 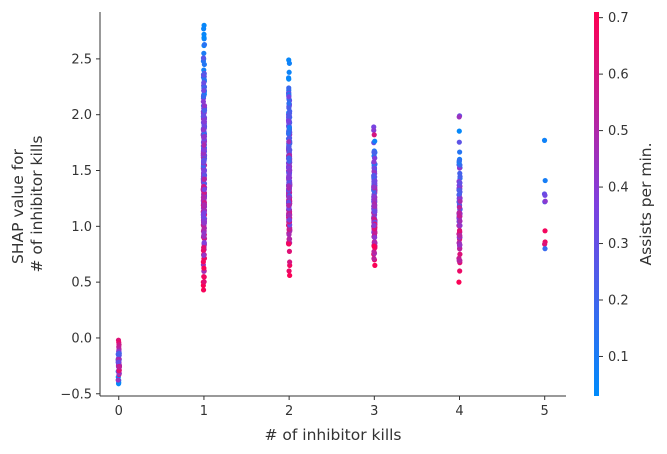 What do you see at coordinates (374, 411) in the screenshot?
I see `x-tick-label: 3` at bounding box center [374, 411].